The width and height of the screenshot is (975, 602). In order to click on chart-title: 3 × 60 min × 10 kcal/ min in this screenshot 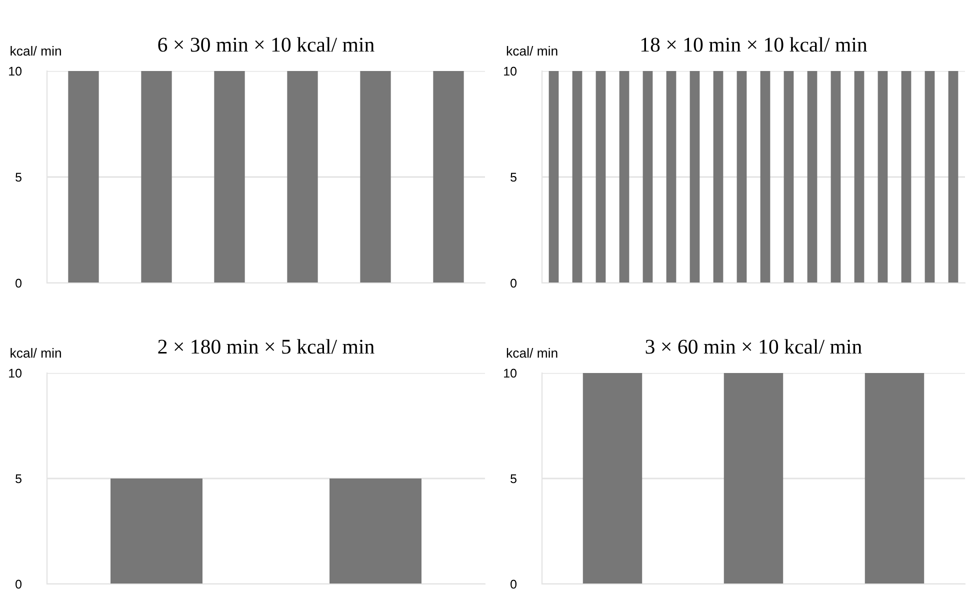, I will do `click(754, 346)`.